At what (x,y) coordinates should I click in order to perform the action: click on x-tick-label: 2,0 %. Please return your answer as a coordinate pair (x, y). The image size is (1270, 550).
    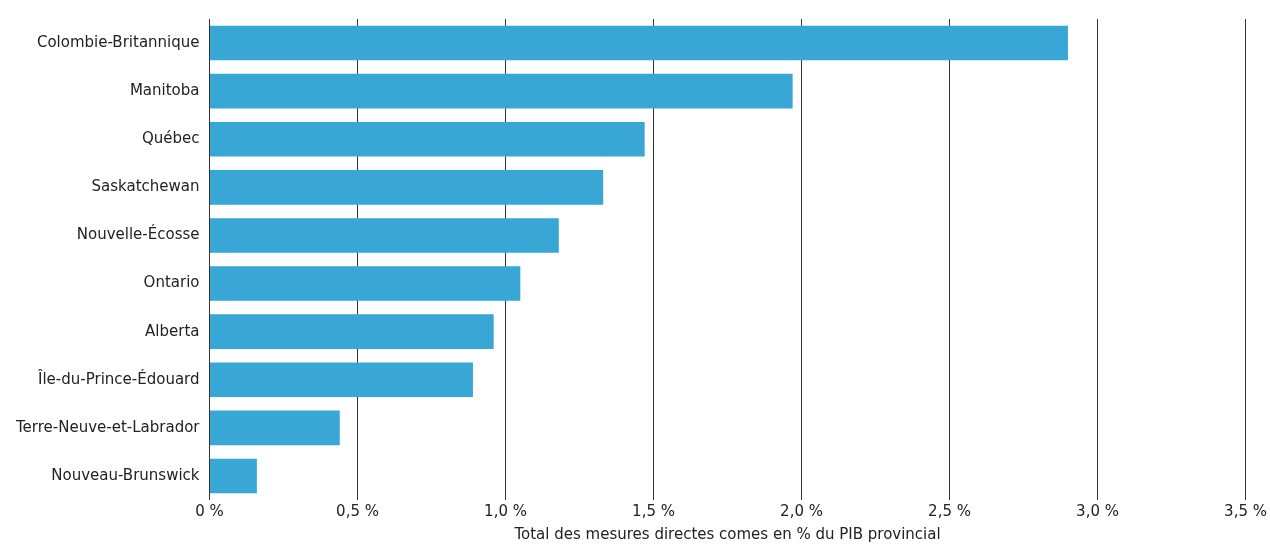
    Looking at the image, I should click on (801, 510).